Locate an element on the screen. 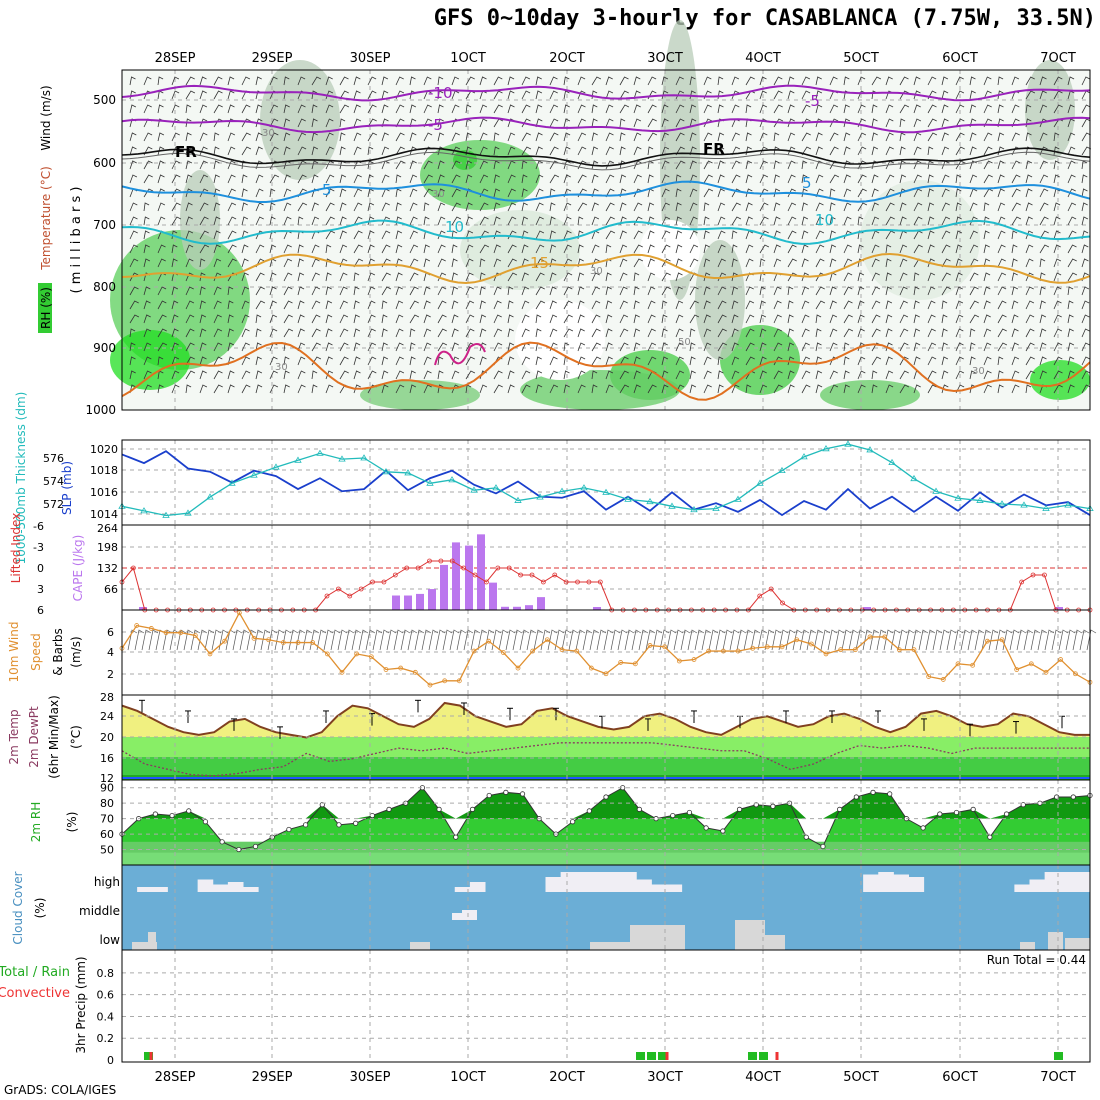 Image resolution: width=1100 pixels, height=1100 pixels. upper-ytick: 500 is located at coordinates (104, 100).